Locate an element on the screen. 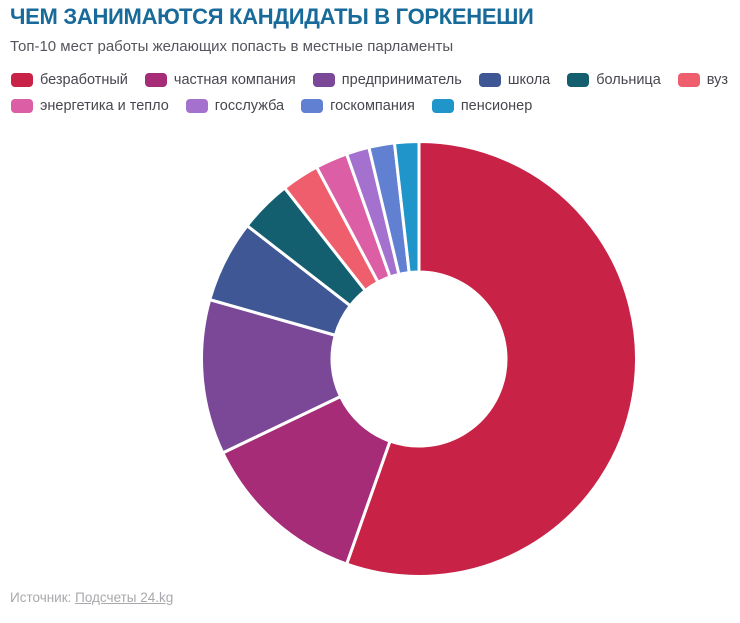 The width and height of the screenshot is (740, 623). legend-item-9: госкомпания is located at coordinates (358, 106).